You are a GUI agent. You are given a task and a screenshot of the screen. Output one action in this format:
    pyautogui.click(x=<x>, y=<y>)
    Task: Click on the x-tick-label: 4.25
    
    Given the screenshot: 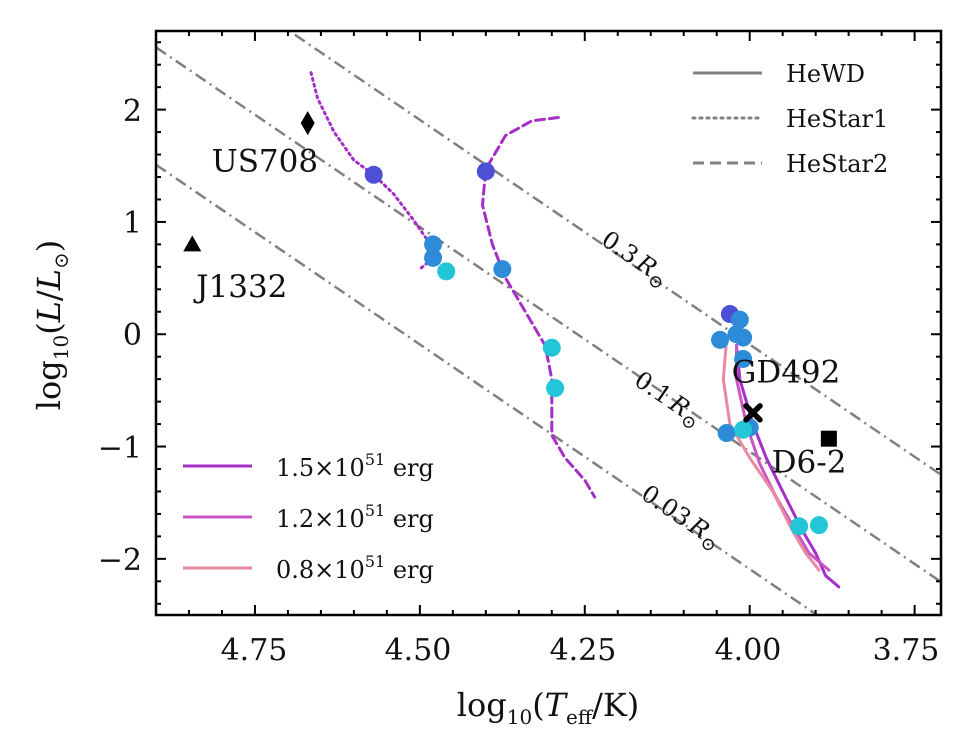 What is the action you would take?
    pyautogui.click(x=583, y=650)
    